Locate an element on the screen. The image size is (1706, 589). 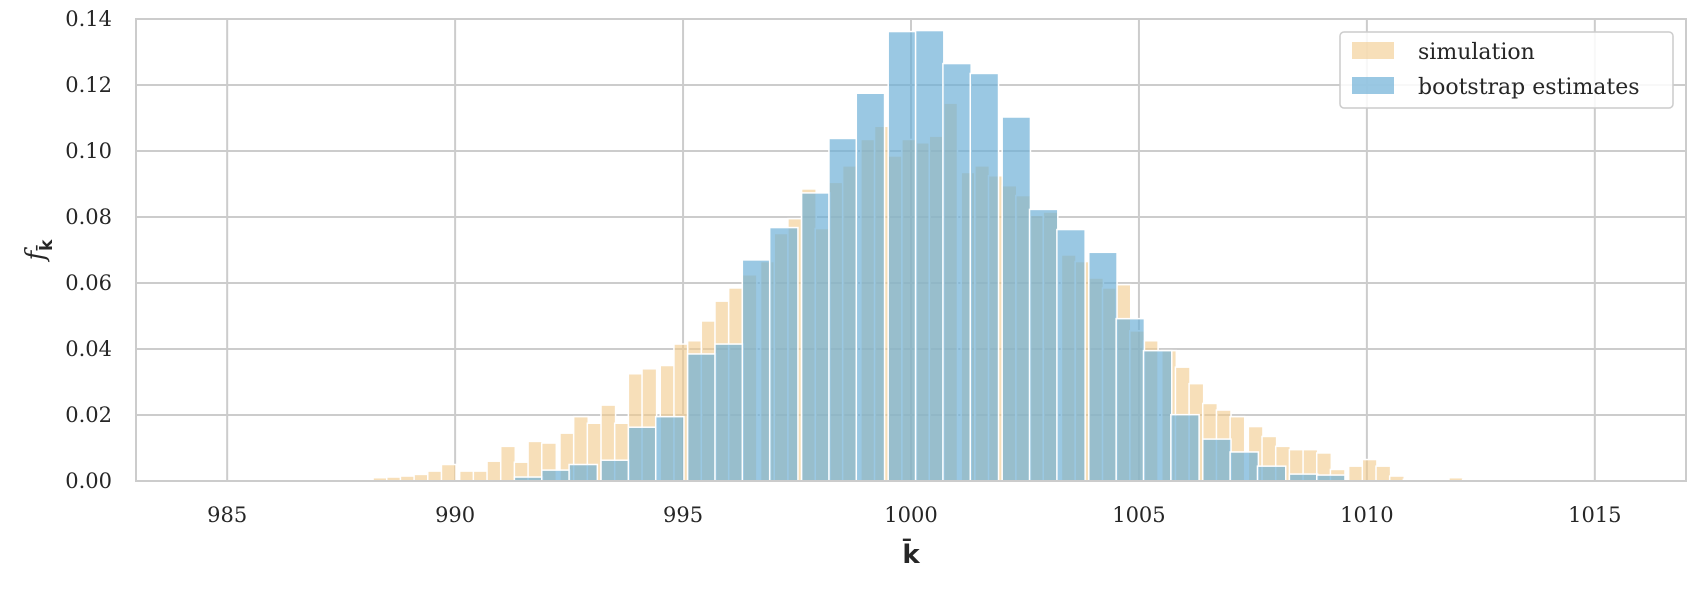
svg-text: fk̄ is located at coordinates (39, 251).